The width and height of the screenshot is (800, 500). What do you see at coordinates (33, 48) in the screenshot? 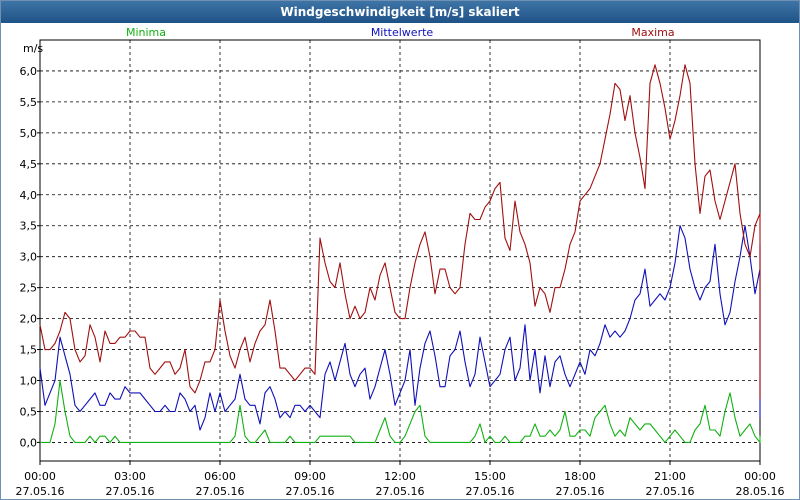
I see `y-axis-label: m/s` at bounding box center [33, 48].